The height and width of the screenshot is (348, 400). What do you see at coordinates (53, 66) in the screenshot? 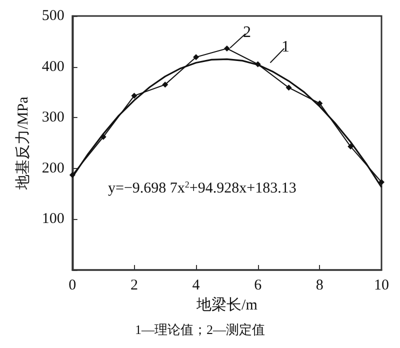
I see `y-tick-label: 400` at bounding box center [53, 66].